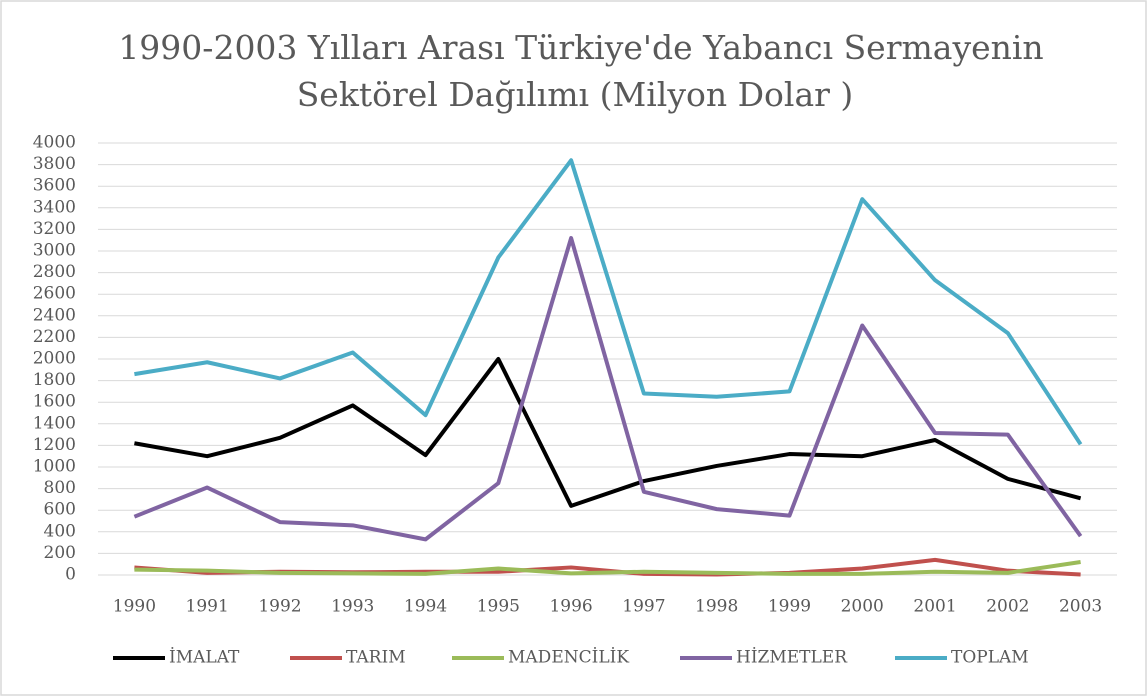  I want to click on x-tick-label: 2003, so click(1080, 607).